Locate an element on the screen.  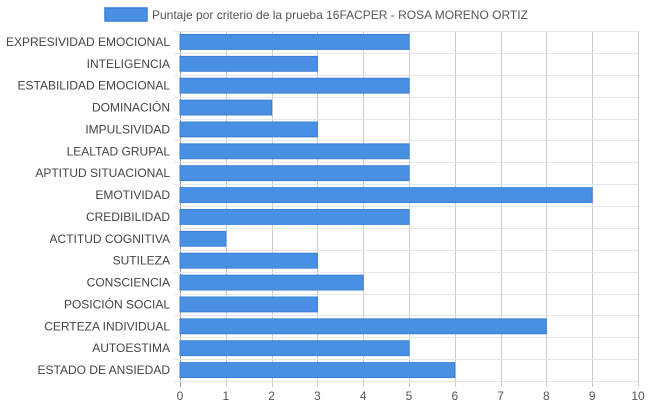
bar-consciencia is located at coordinates (271, 282).